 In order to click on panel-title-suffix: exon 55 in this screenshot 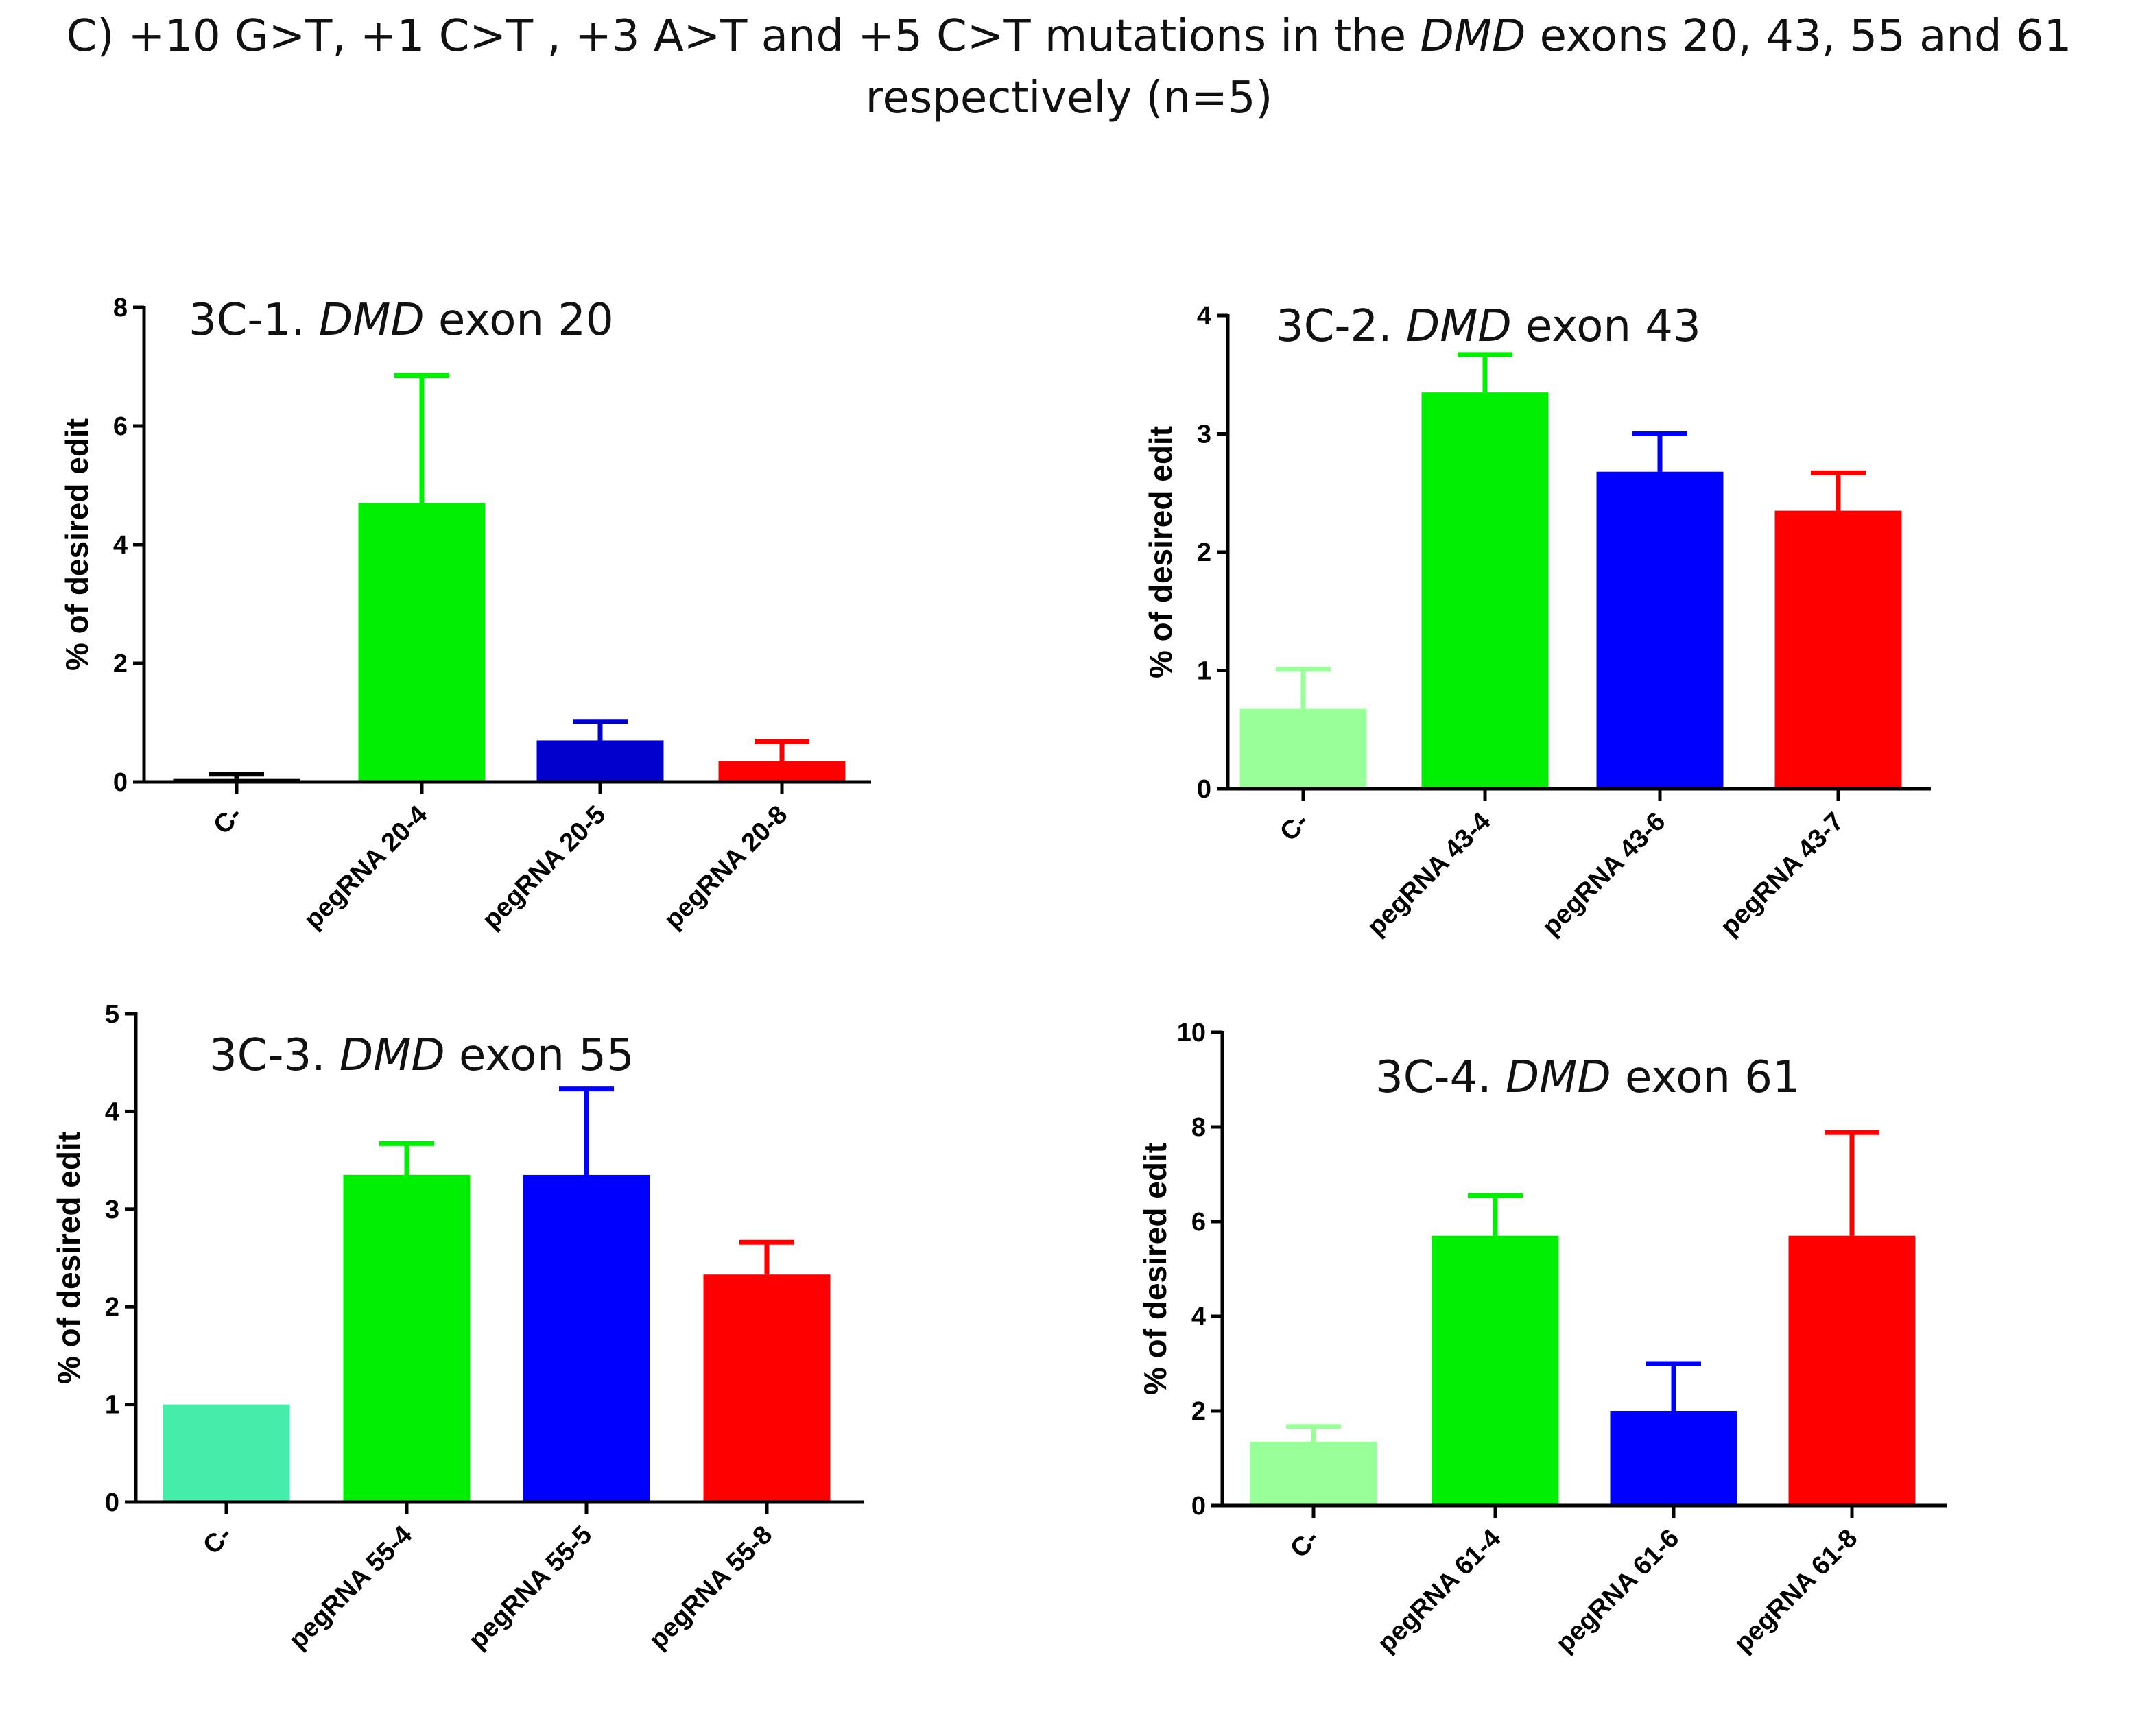, I will do `click(539, 1055)`.